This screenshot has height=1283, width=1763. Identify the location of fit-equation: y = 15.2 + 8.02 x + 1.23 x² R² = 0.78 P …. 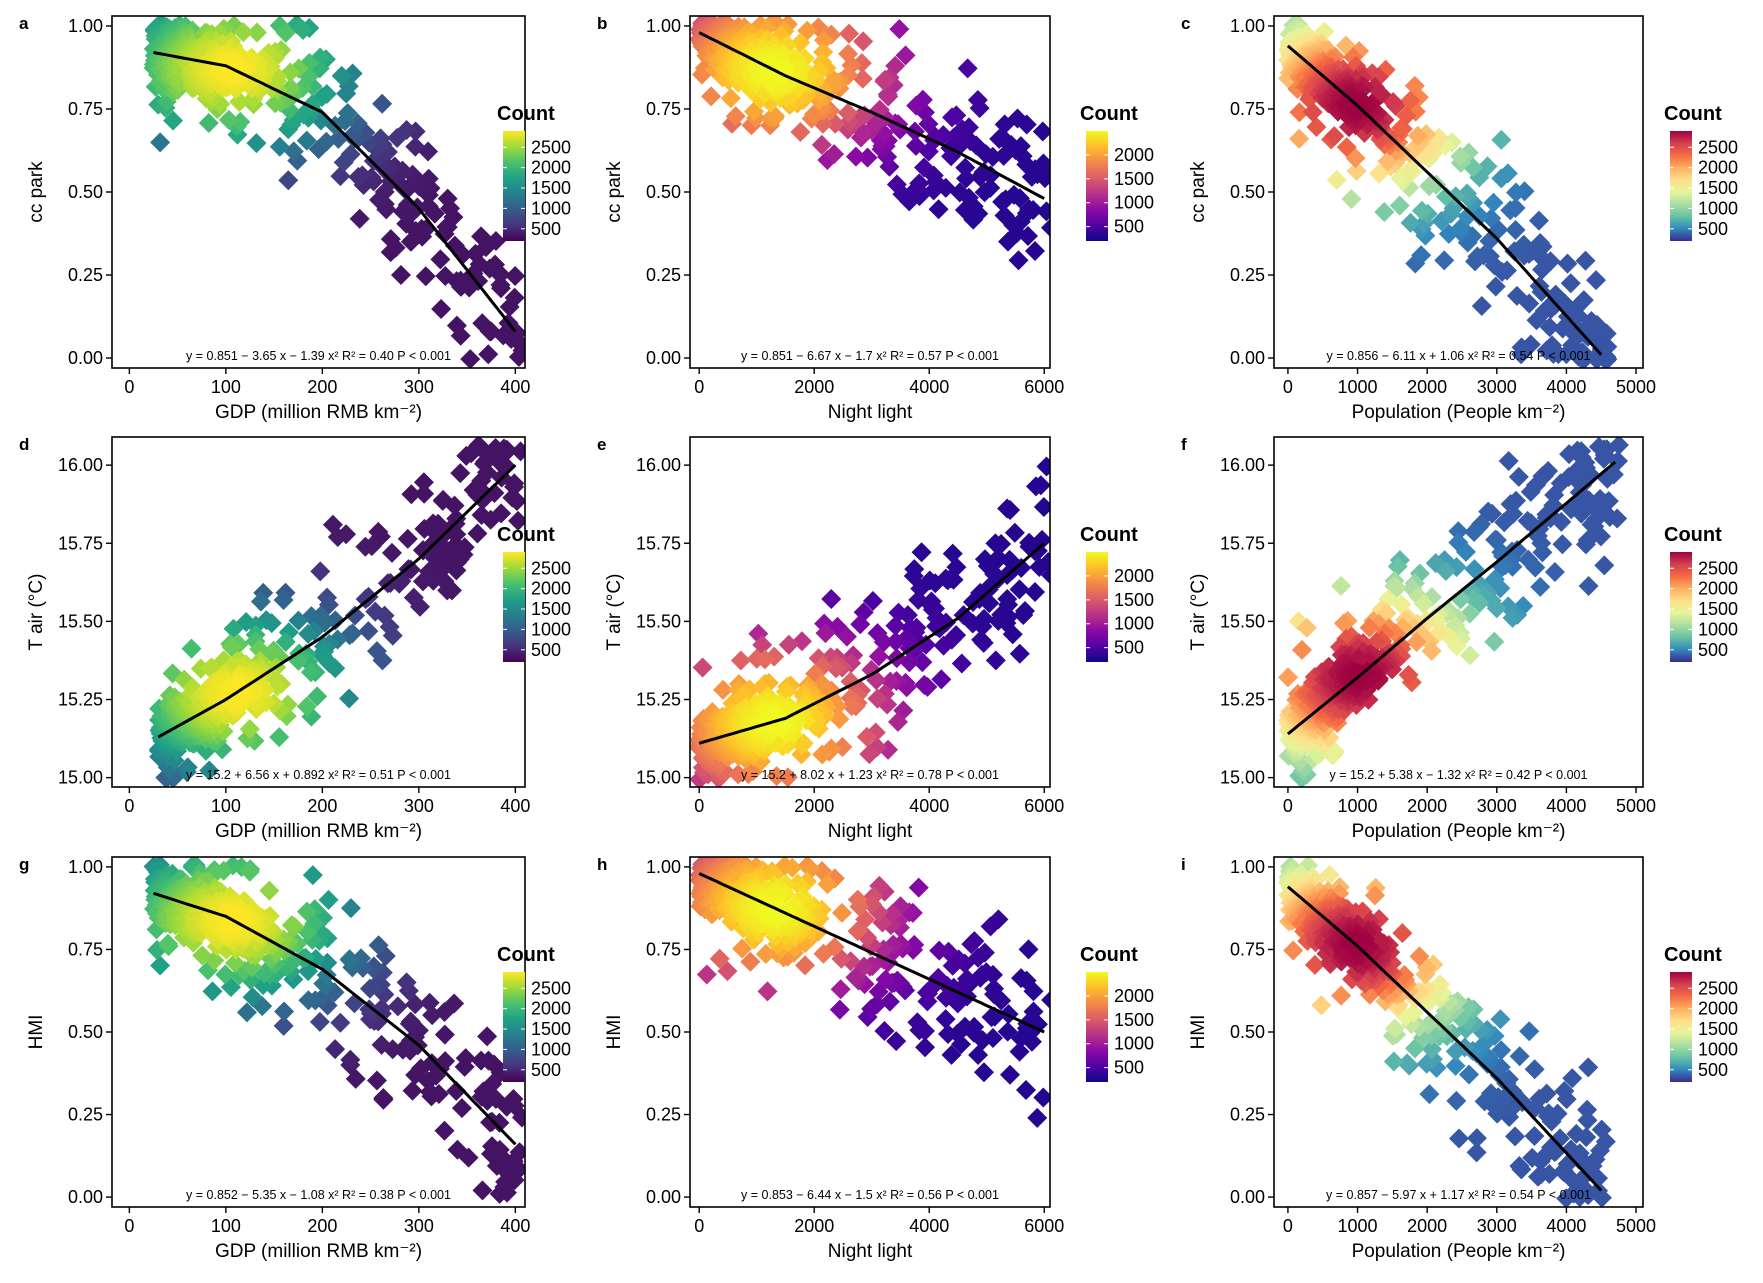
(870, 775).